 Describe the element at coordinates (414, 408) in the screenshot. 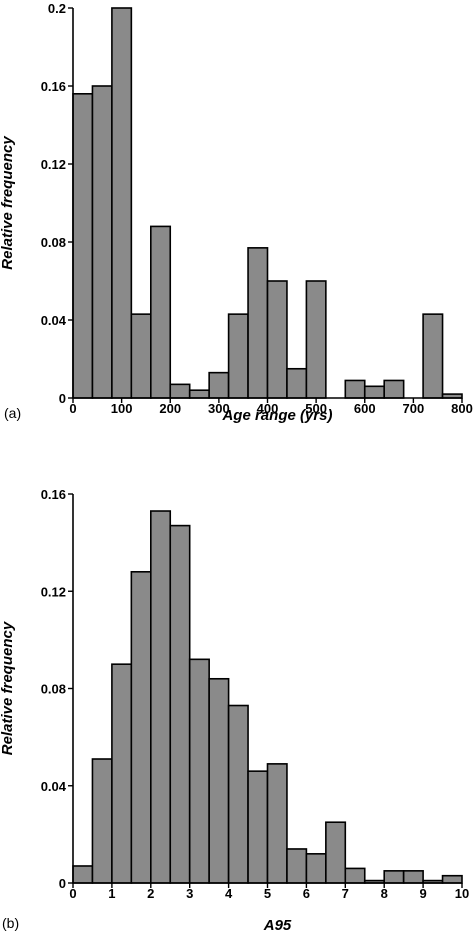

I see `x-tick-label: 700` at that location.